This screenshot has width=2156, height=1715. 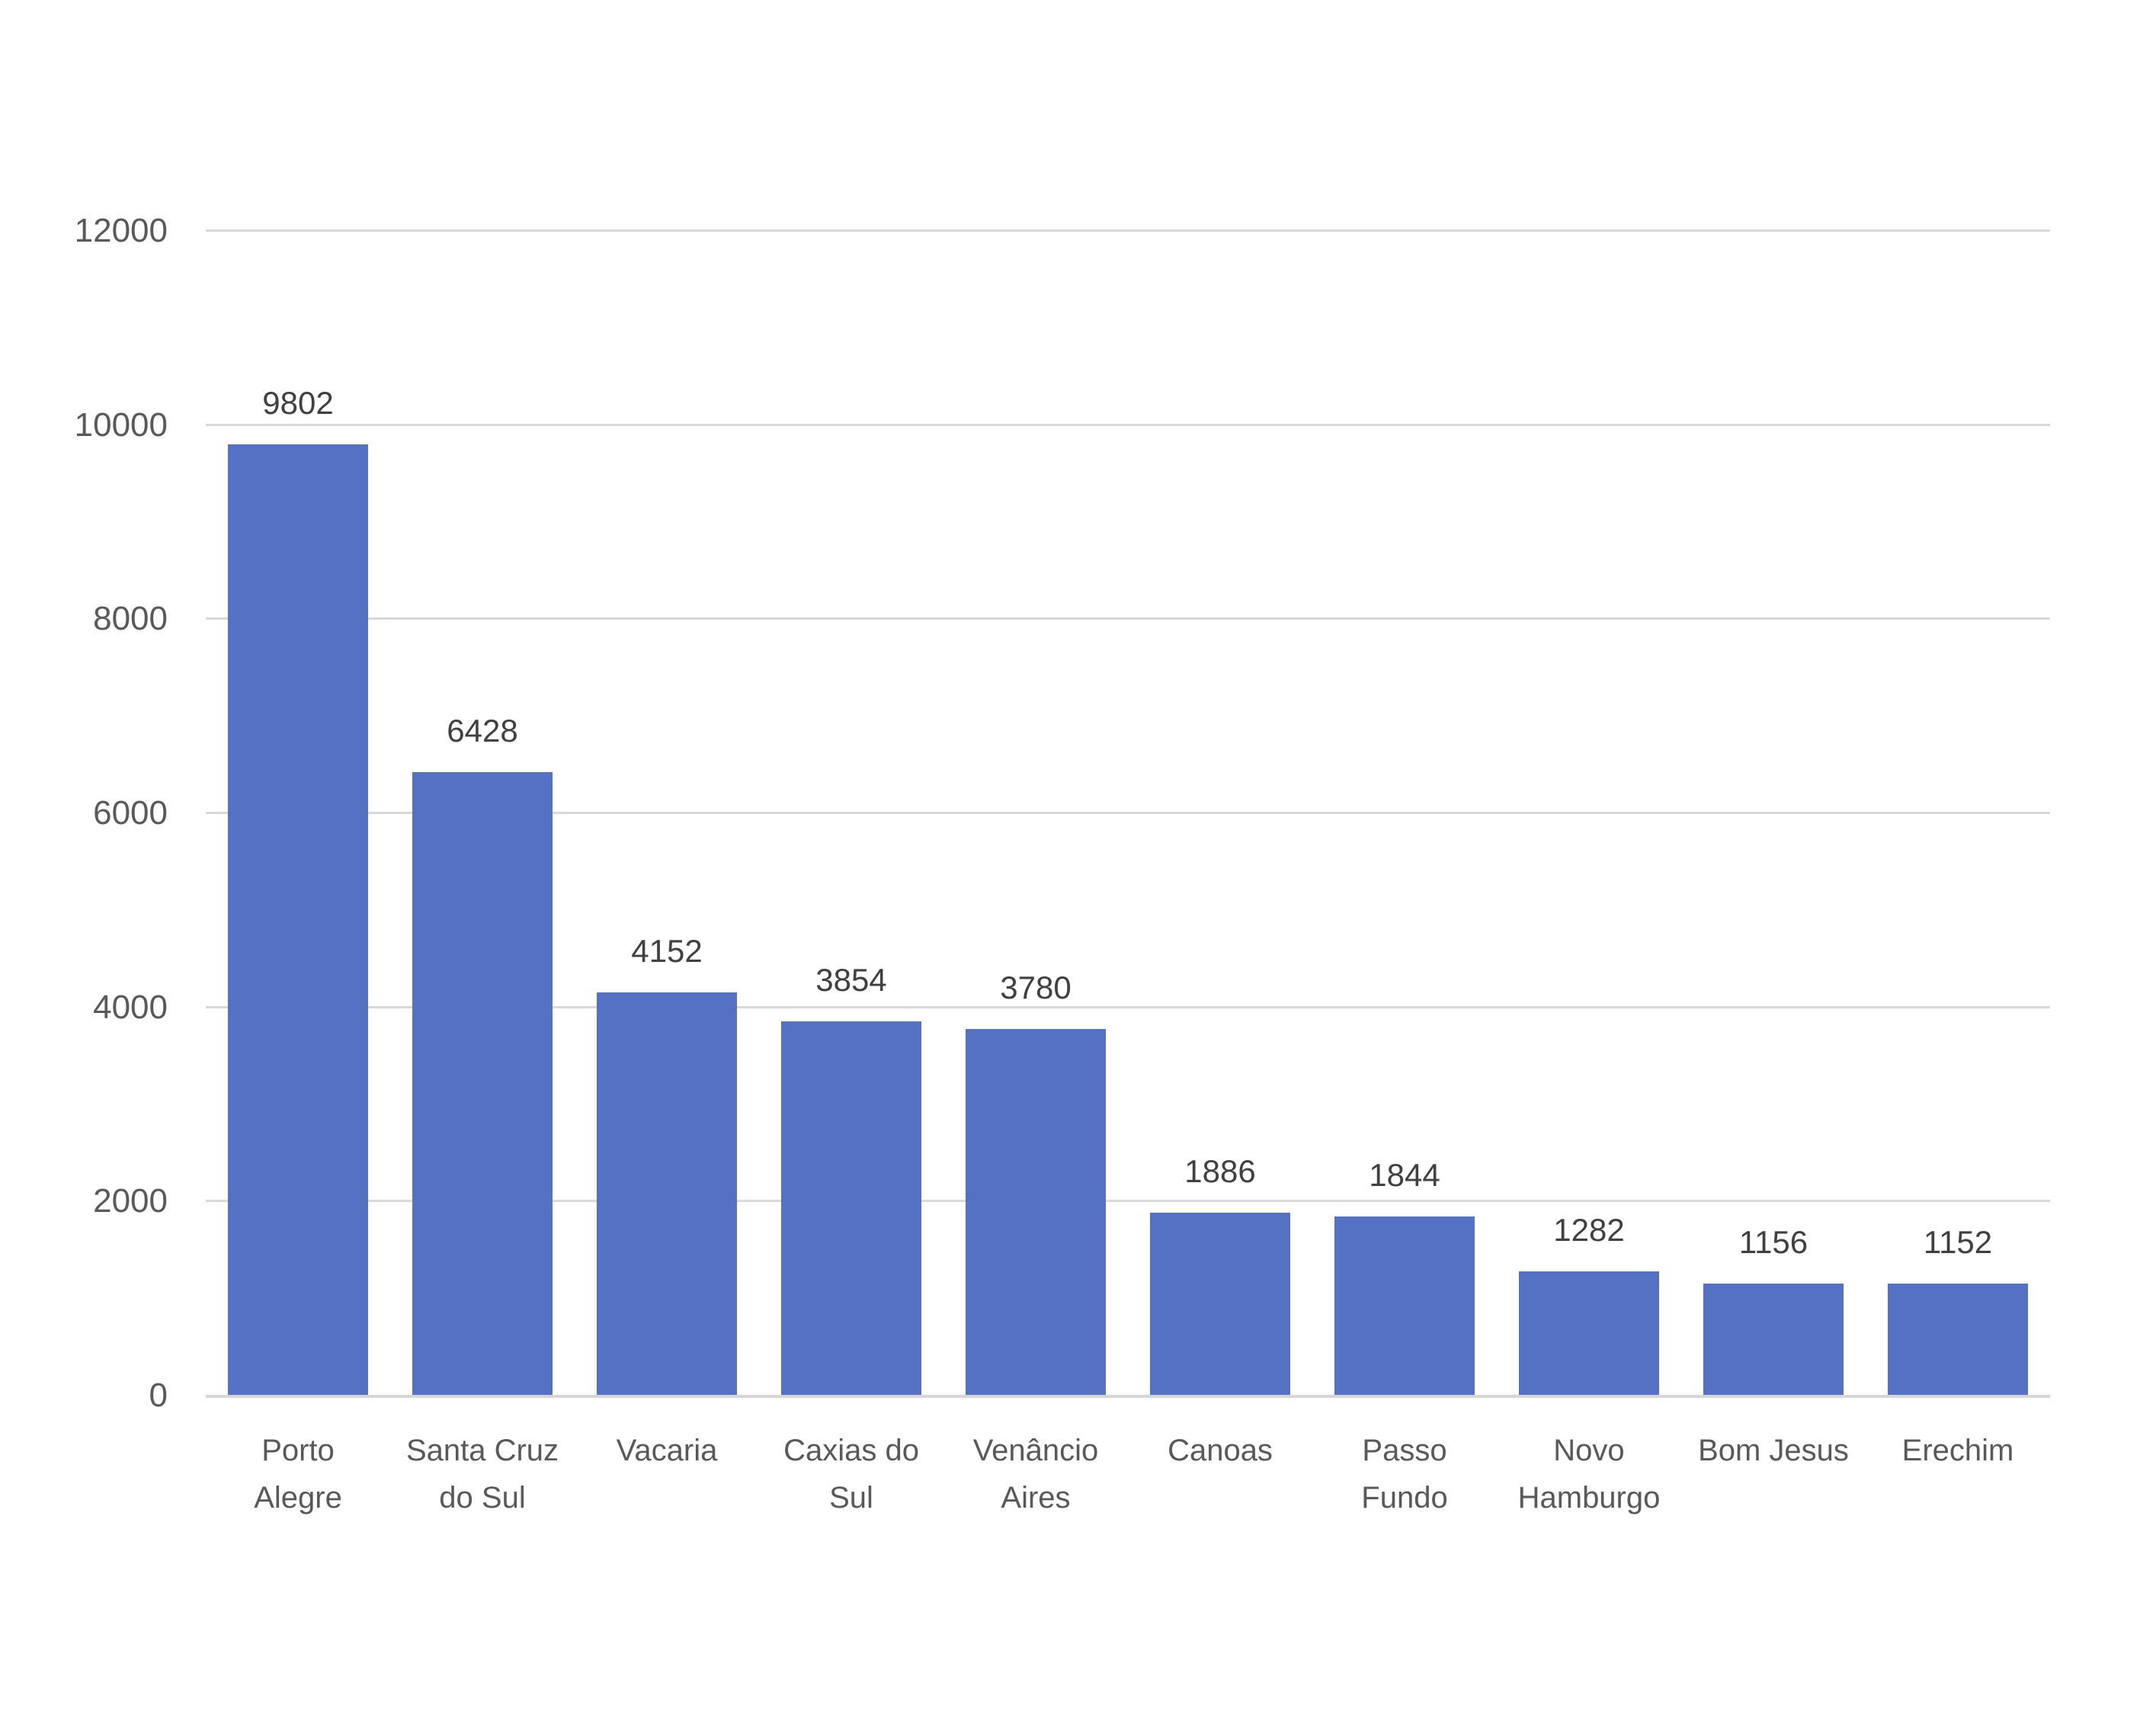 I want to click on y-axis-tick-label: 0, so click(x=158, y=1396).